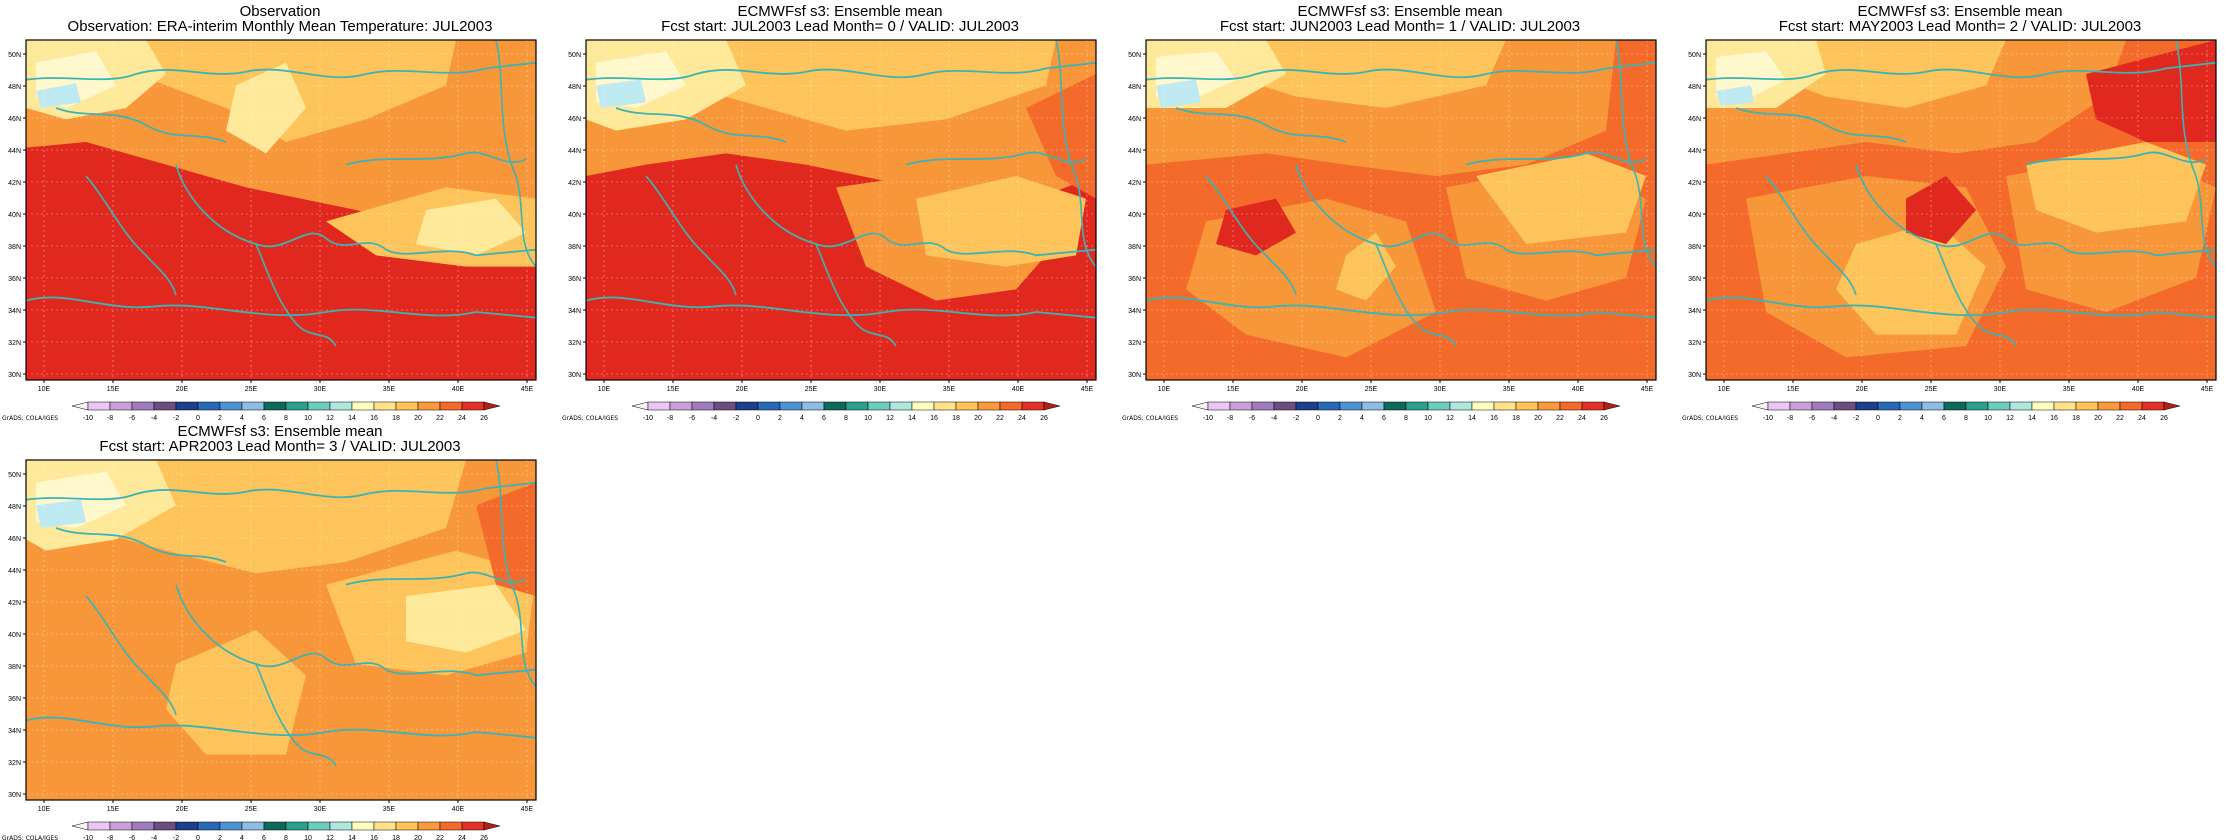  What do you see at coordinates (1724, 389) in the screenshot?
I see `lon-tick-label: 10E` at bounding box center [1724, 389].